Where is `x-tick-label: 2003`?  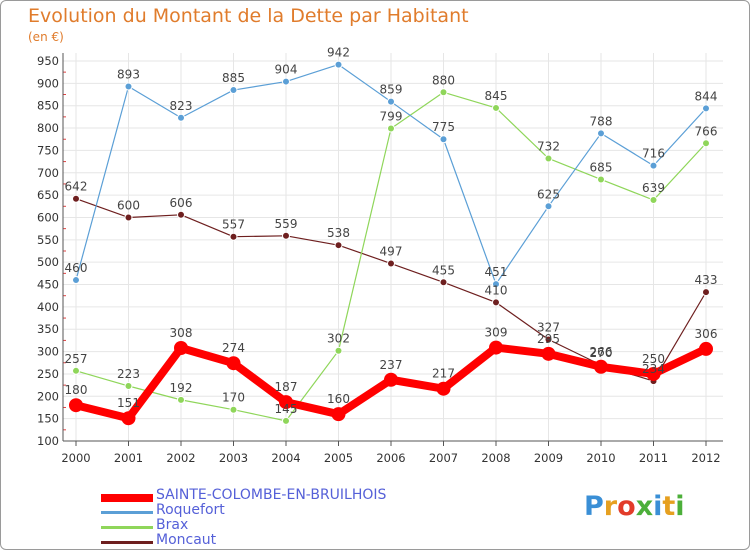 x-tick-label: 2003 is located at coordinates (233, 458).